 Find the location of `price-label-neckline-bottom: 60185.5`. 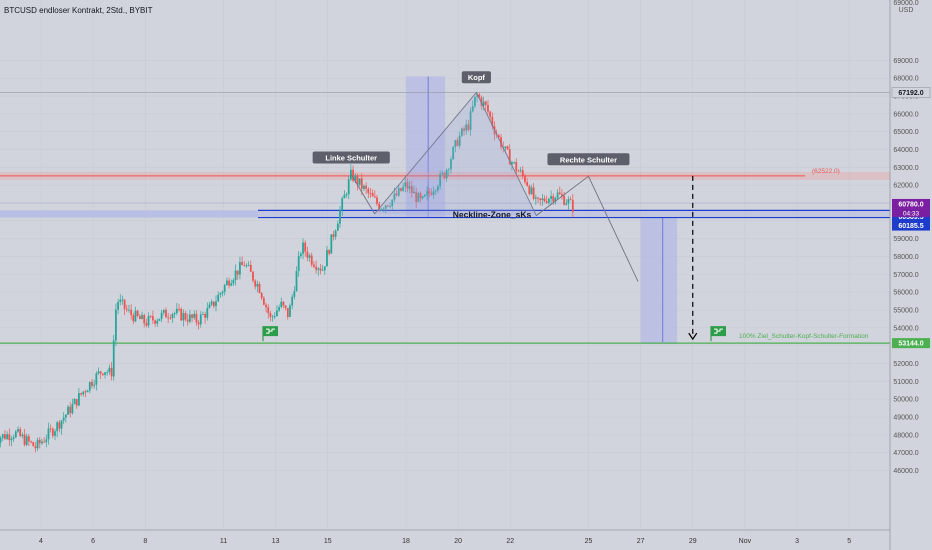

price-label-neckline-bottom: 60185.5 is located at coordinates (910, 226).